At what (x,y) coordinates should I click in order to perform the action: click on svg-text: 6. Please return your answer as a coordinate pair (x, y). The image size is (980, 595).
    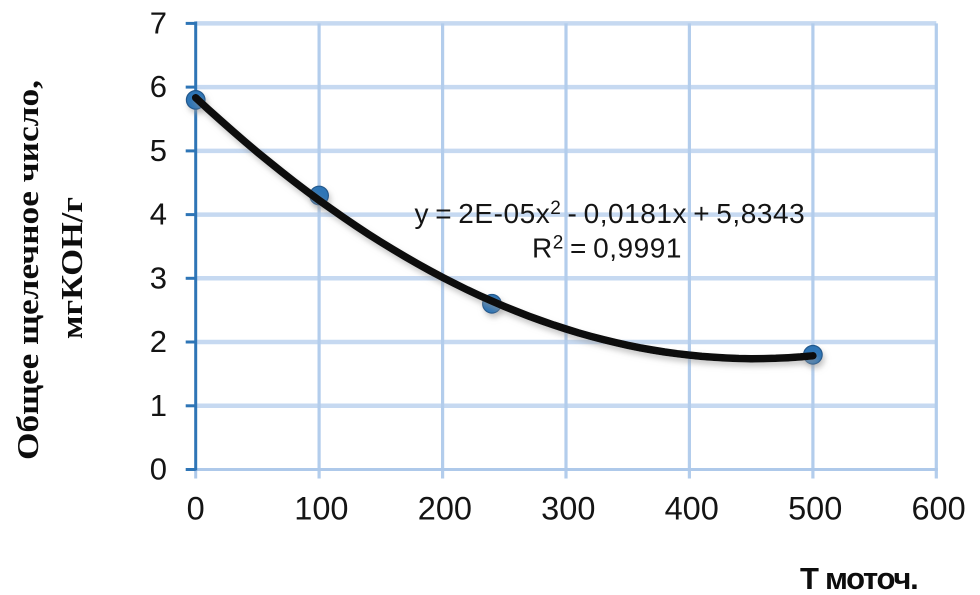
    Looking at the image, I should click on (158, 86).